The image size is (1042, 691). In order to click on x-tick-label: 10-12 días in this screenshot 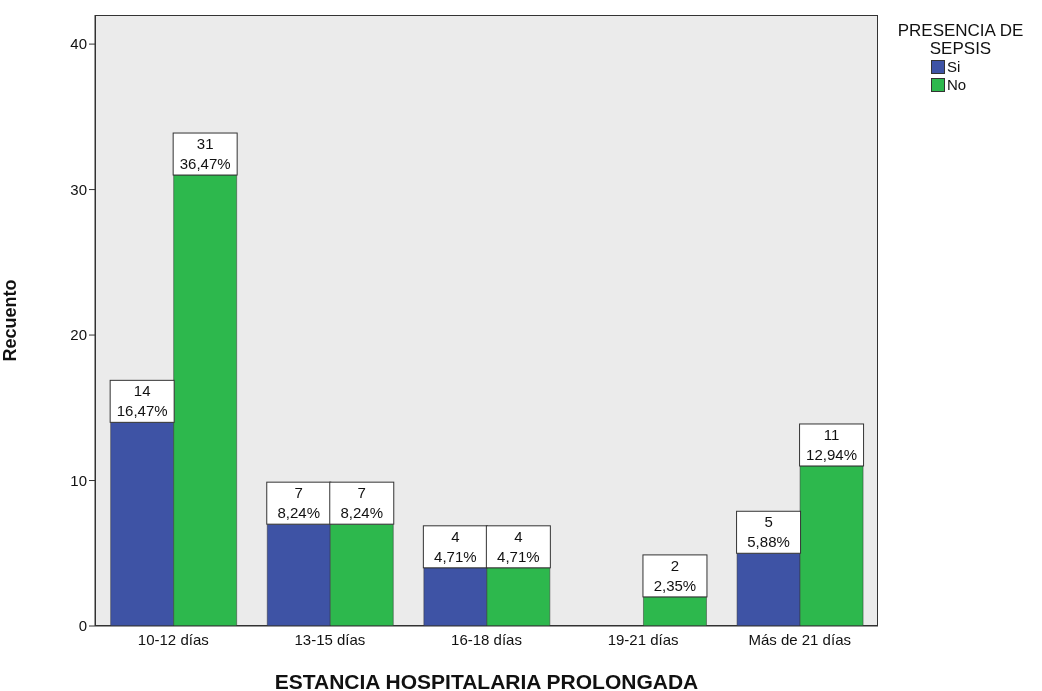, I will do `click(173, 639)`.